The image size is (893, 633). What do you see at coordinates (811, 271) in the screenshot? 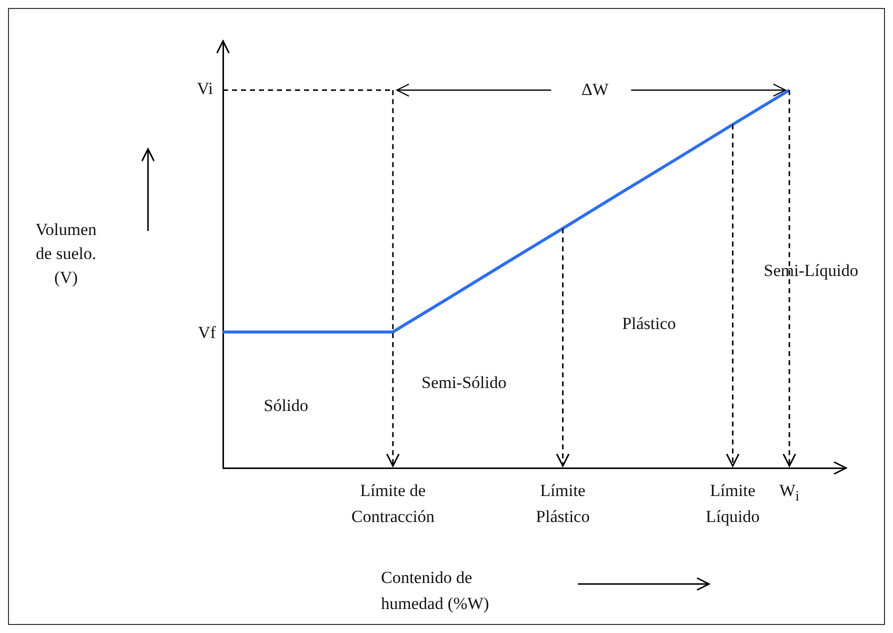
I see `annotation: Semi-Líquido` at bounding box center [811, 271].